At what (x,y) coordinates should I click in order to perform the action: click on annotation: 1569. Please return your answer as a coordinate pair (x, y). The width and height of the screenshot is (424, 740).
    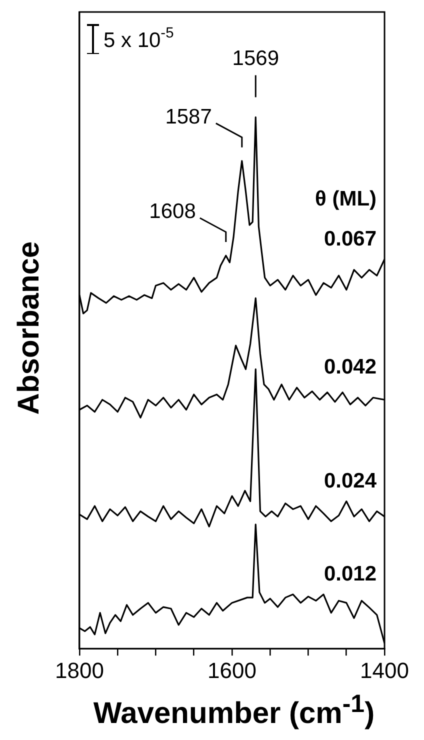
    Looking at the image, I should click on (255, 58).